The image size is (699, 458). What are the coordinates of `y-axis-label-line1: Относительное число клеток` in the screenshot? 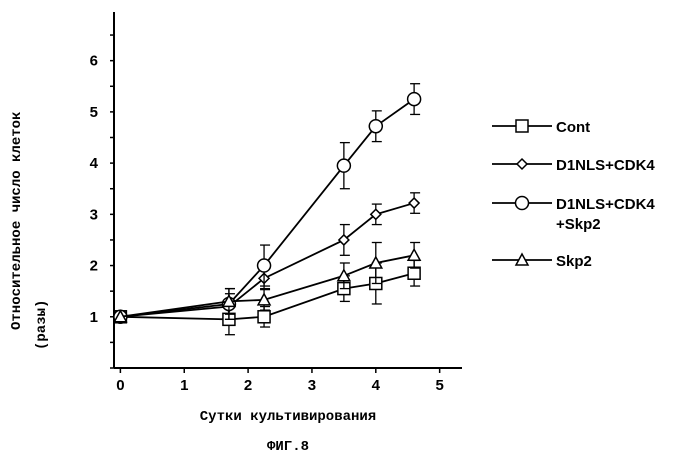 It's located at (17, 221).